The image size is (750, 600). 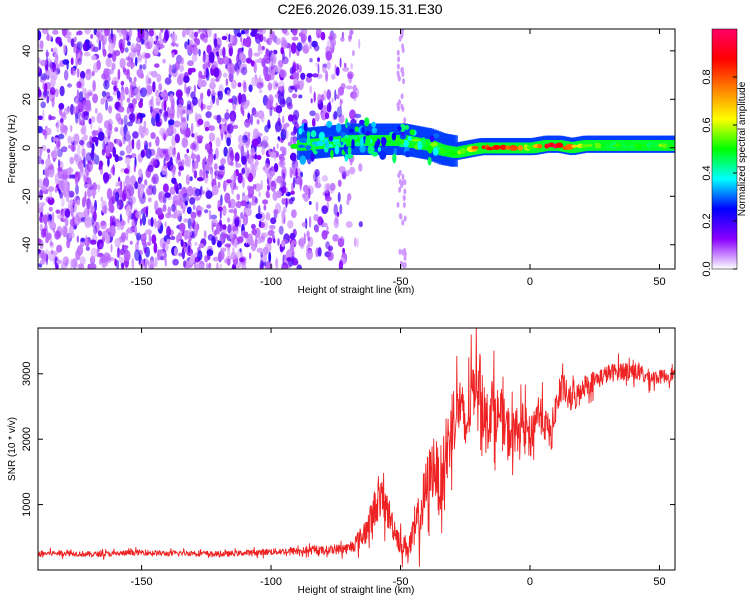 I want to click on y-tick-label: -20, so click(x=27, y=196).